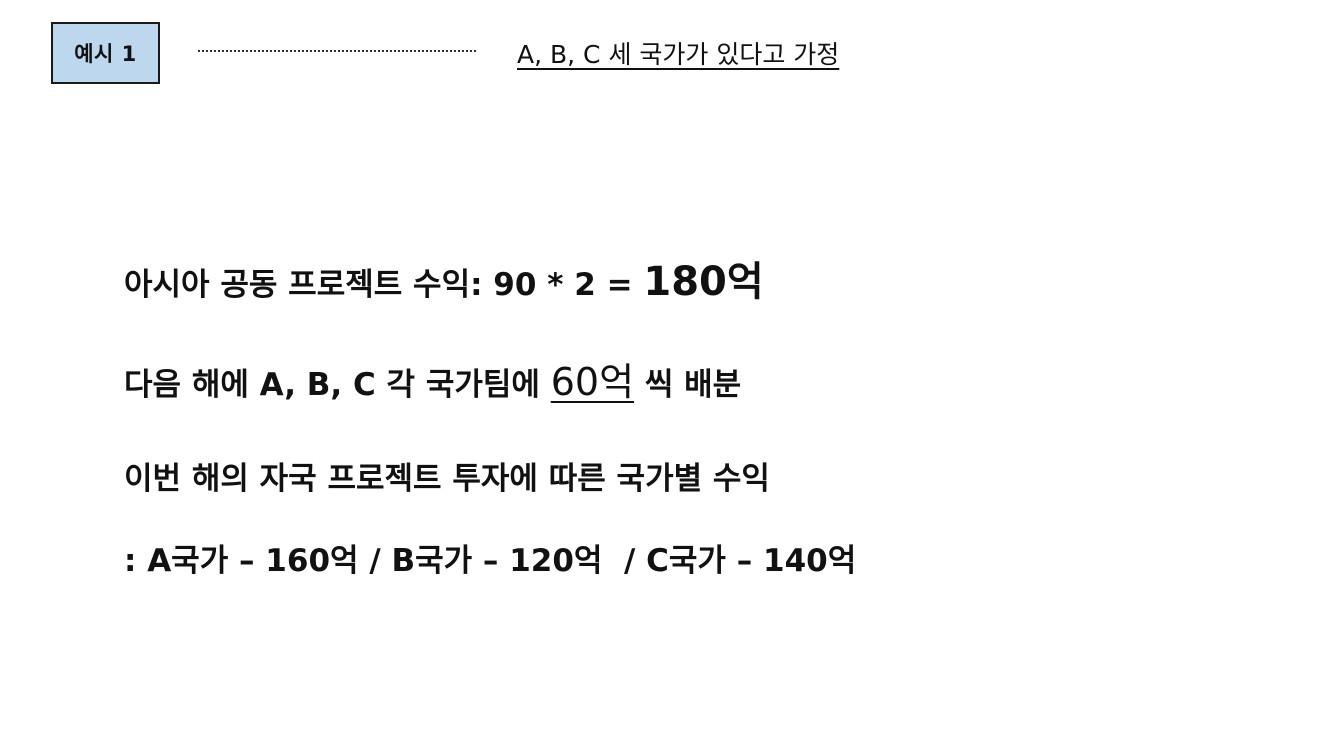 The width and height of the screenshot is (1322, 735). What do you see at coordinates (384, 285) in the screenshot?
I see `joint-project-revenue-text: 아시아 공동 프로젝트 수익: 90 * 2 =` at bounding box center [384, 285].